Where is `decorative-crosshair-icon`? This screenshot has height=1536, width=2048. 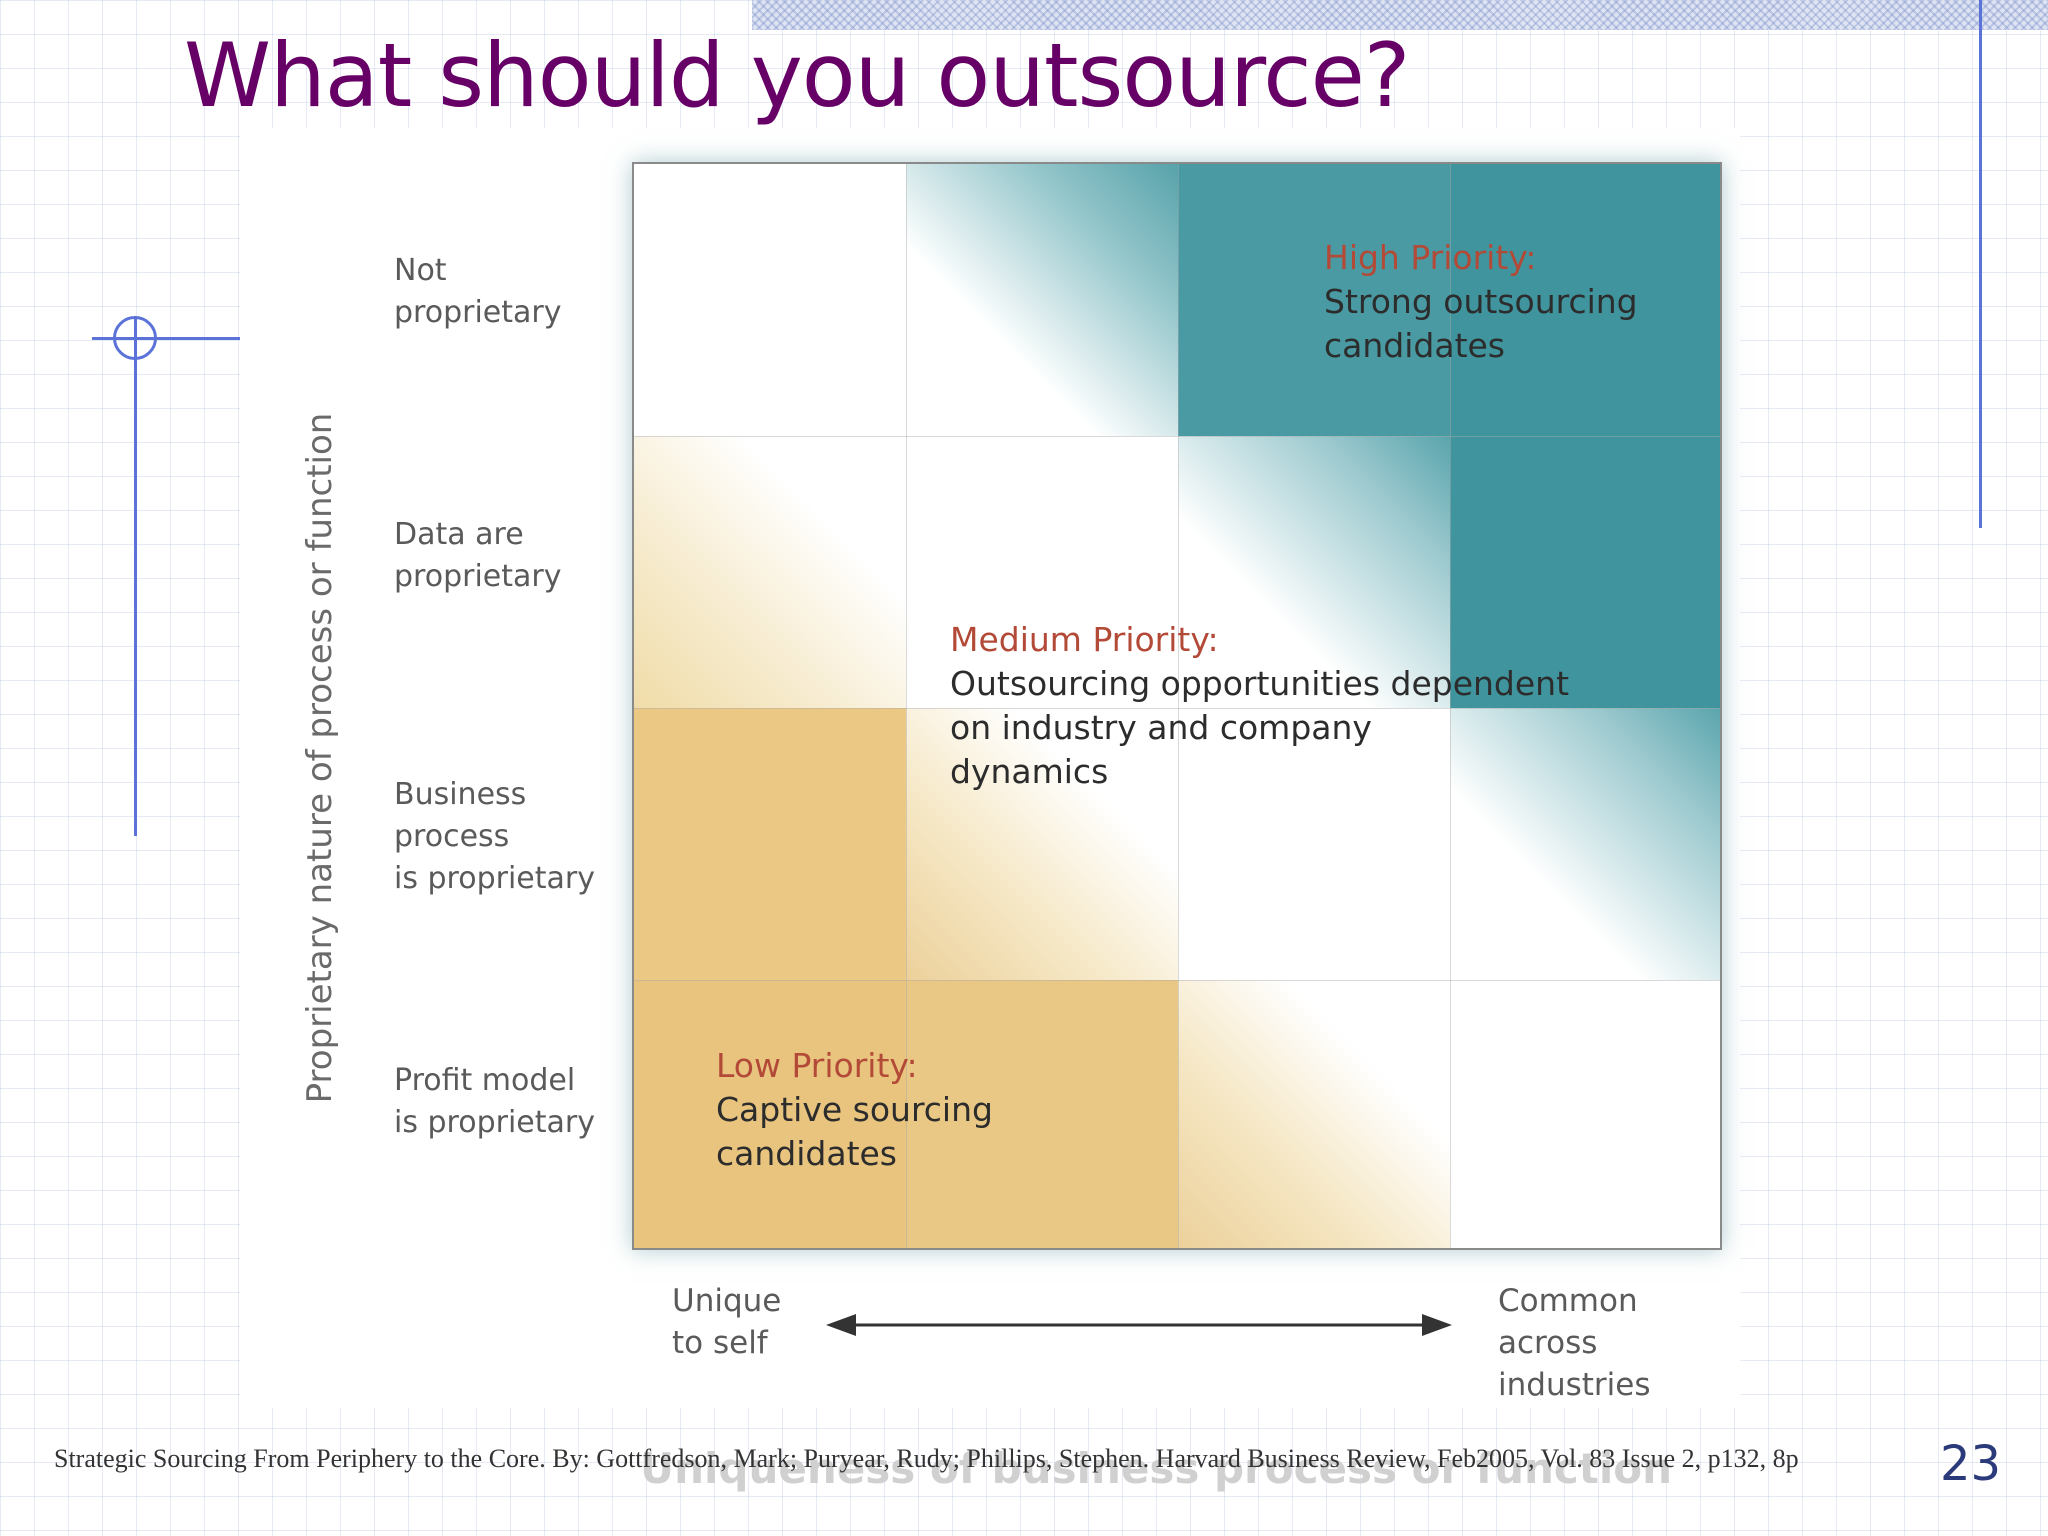
decorative-crosshair-icon is located at coordinates (135, 338).